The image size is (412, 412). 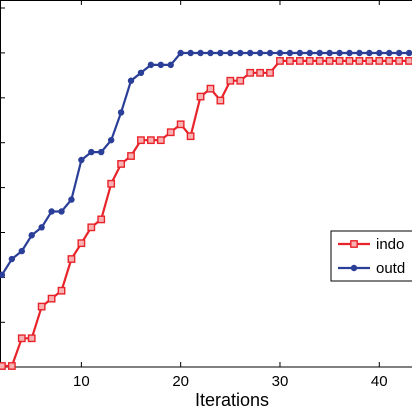 I want to click on x-tick-label: 40, so click(x=379, y=381).